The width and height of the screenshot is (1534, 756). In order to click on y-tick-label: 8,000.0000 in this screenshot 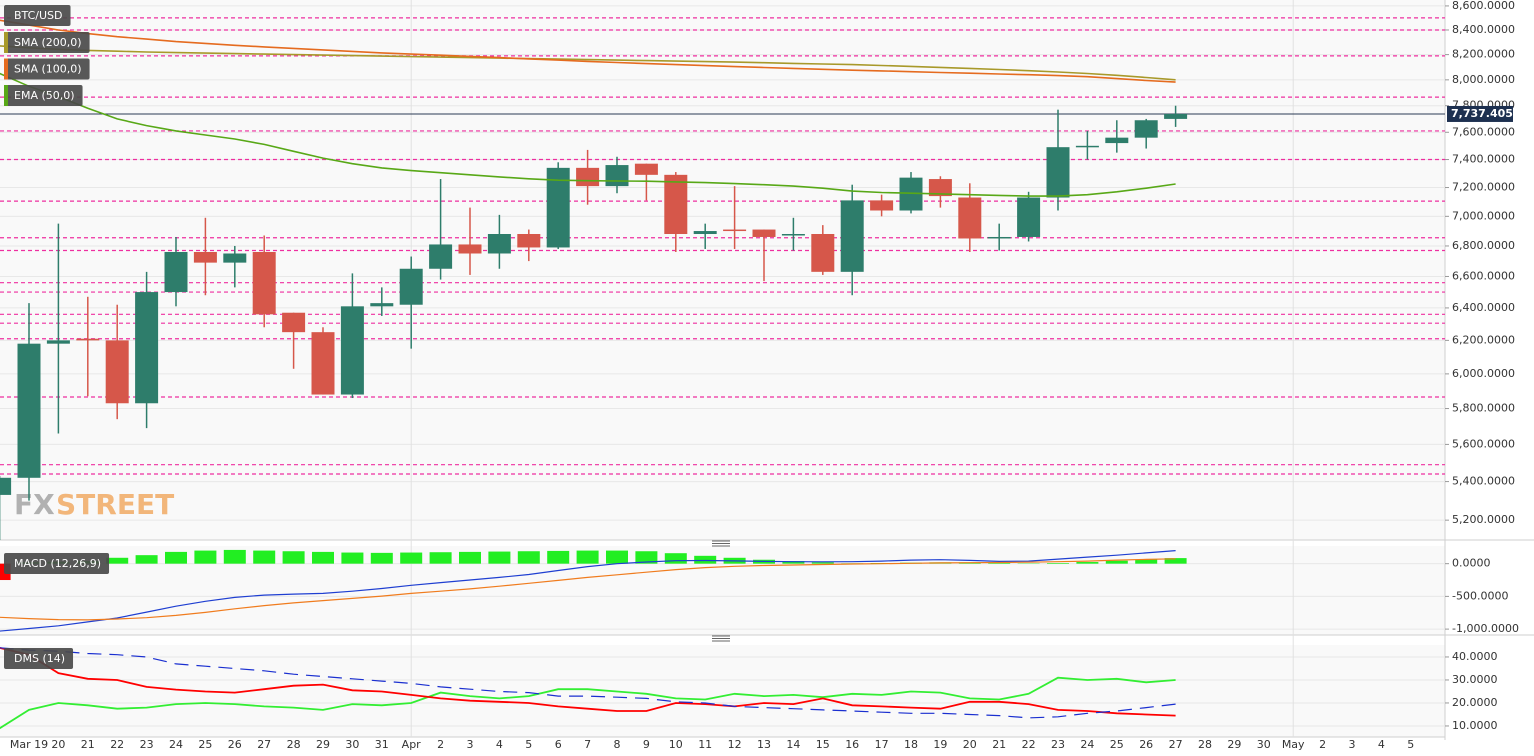, I will do `click(1483, 79)`.